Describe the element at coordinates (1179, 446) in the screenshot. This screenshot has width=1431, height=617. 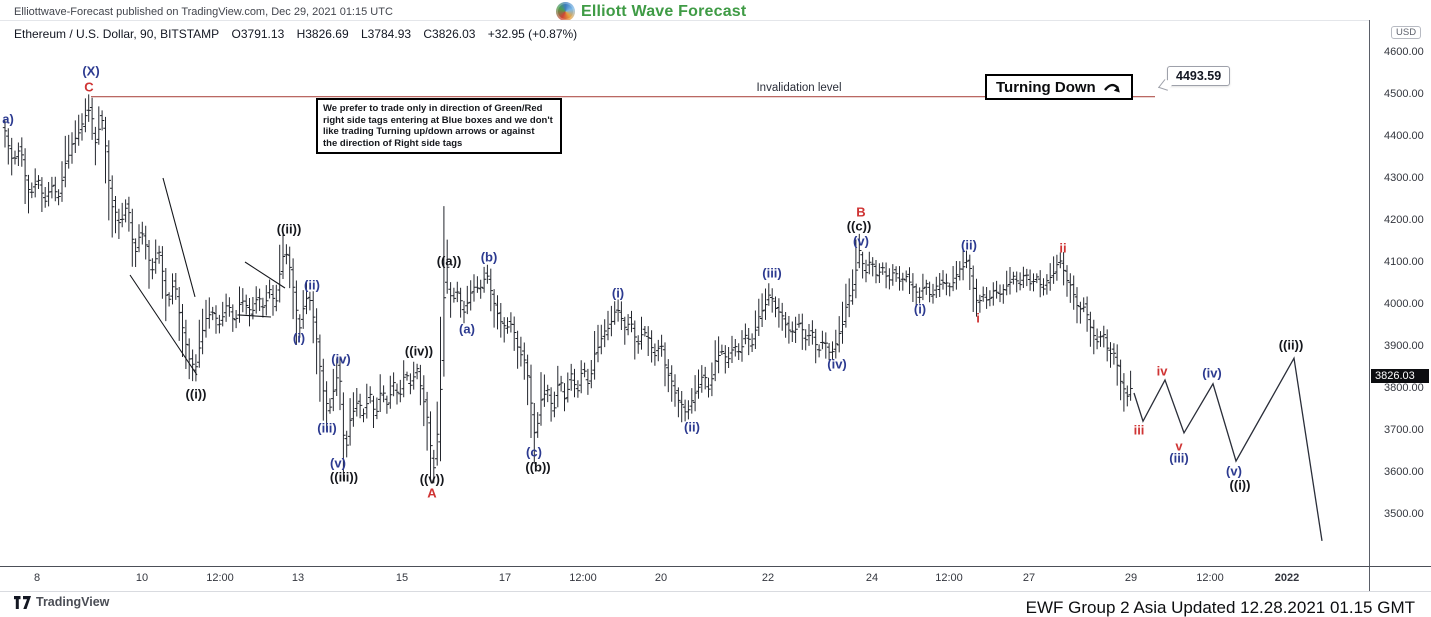
I see `wave-label: v` at that location.